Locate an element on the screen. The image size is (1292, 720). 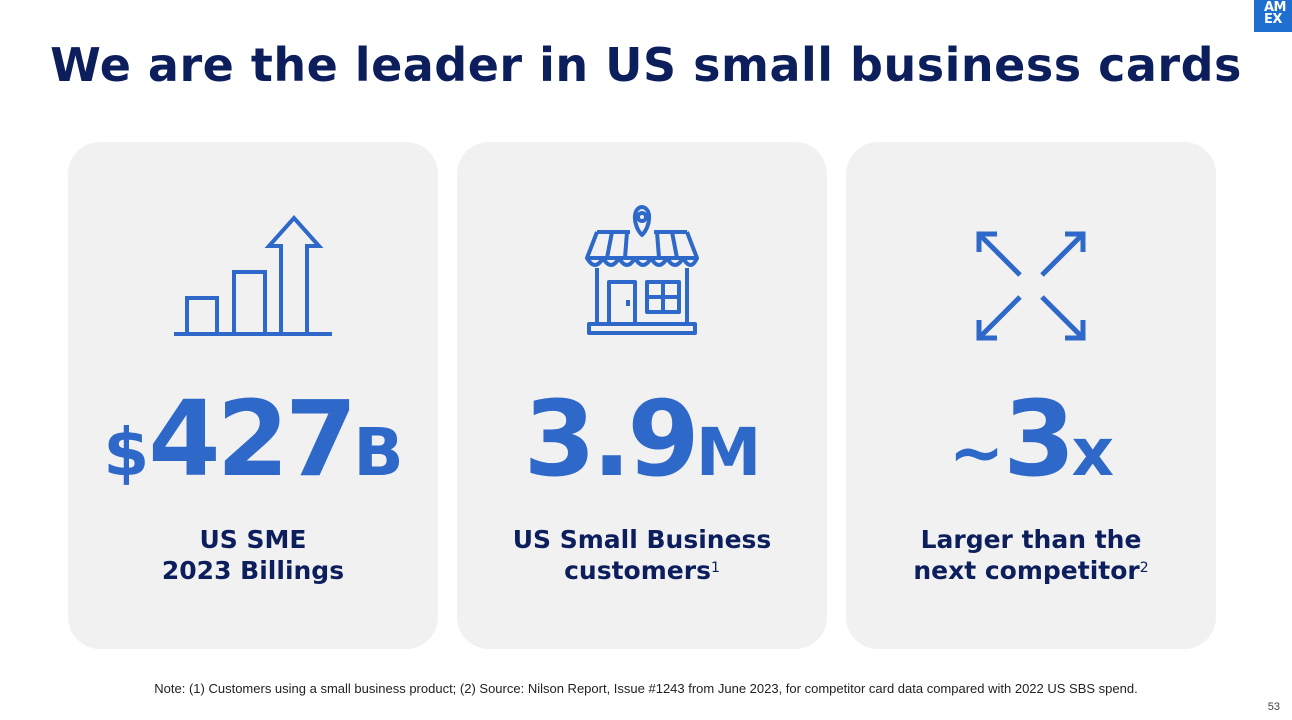
stat-value: 3.9 is located at coordinates (611, 439).